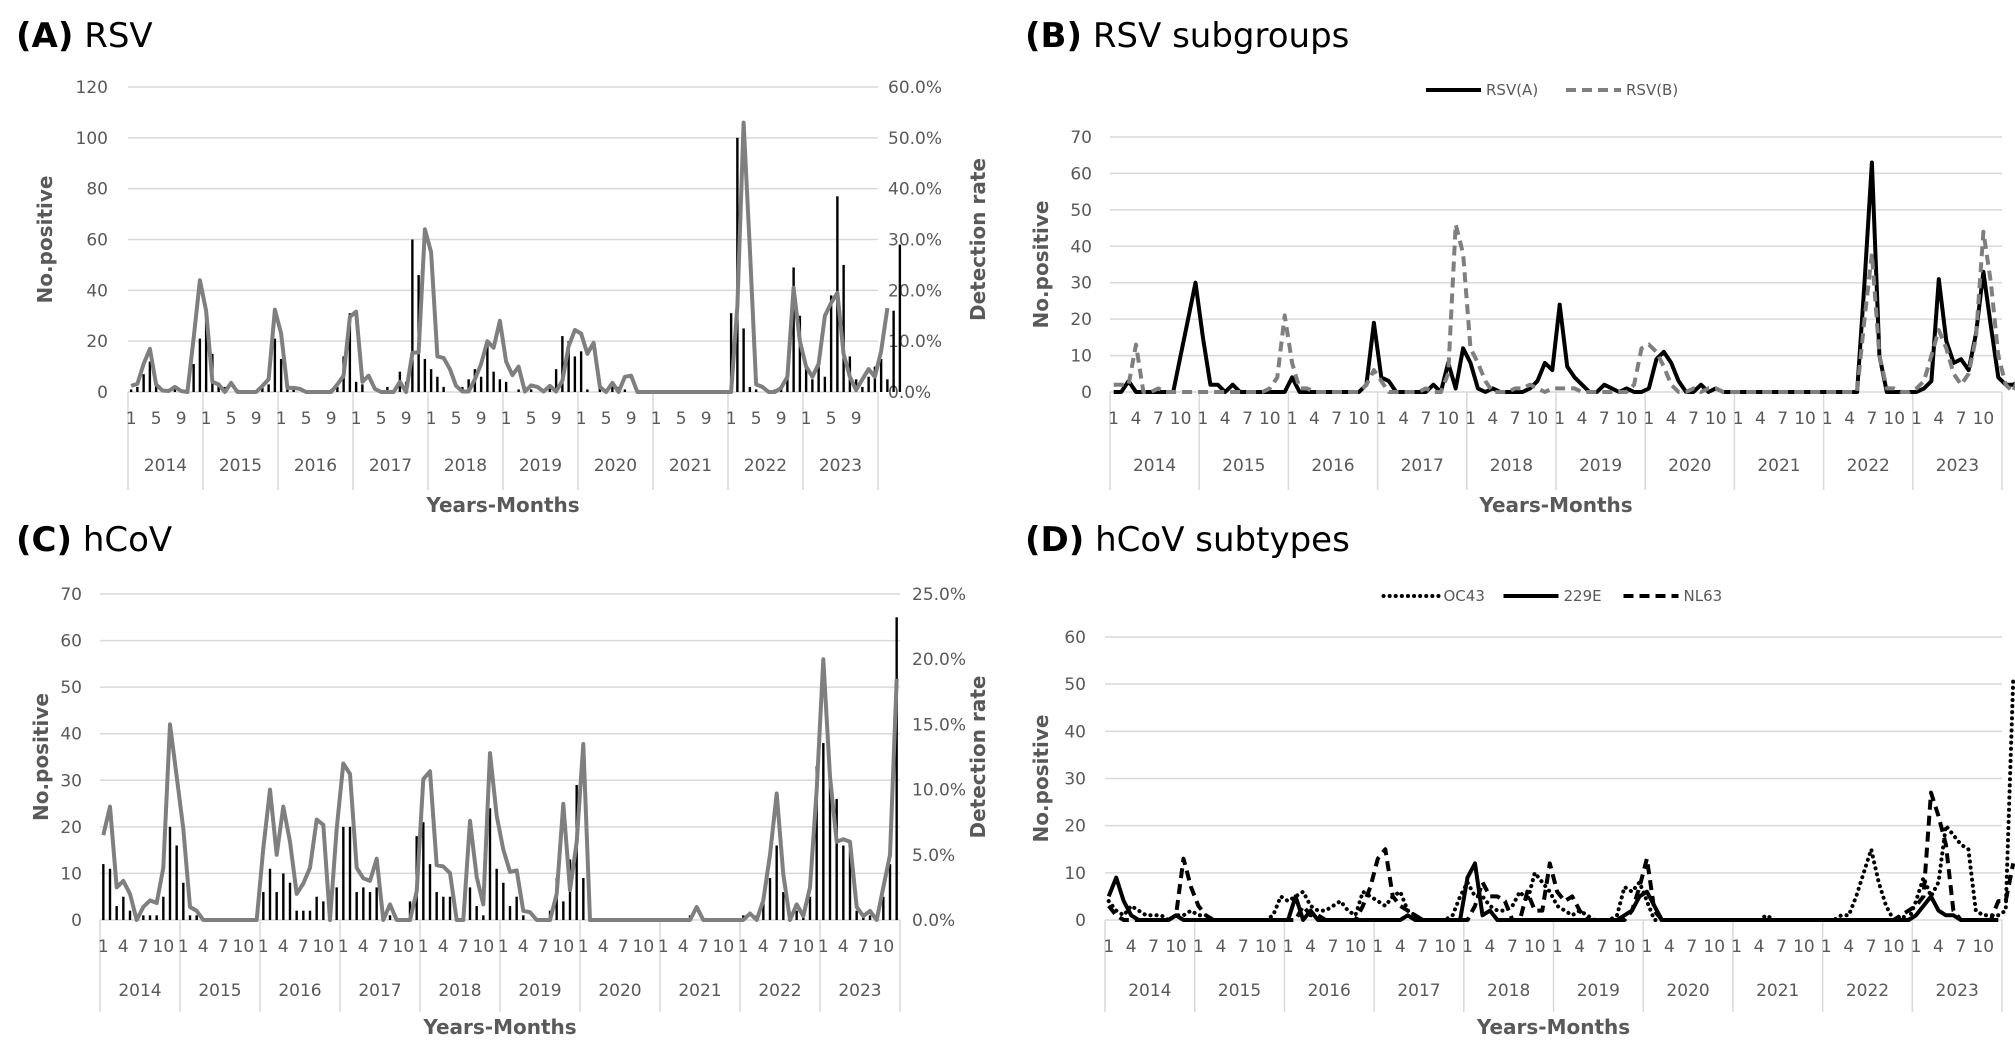  Describe the element at coordinates (97, 241) in the screenshot. I see `y-tick-label: 60` at that location.